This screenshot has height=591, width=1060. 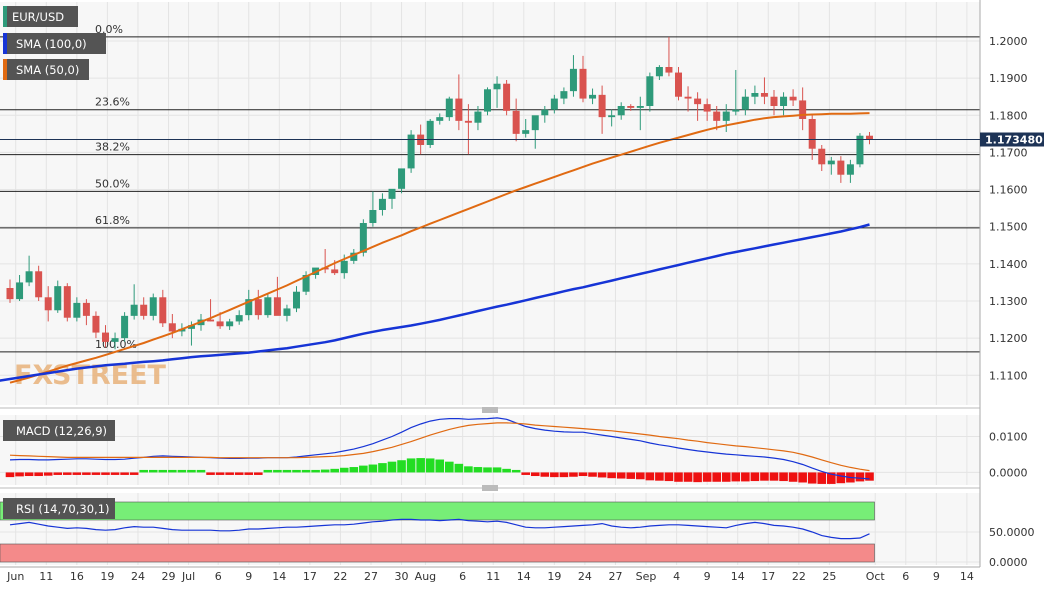 What do you see at coordinates (54, 43) in the screenshot?
I see `legend-sma100: SMA (100,0)` at bounding box center [54, 43].